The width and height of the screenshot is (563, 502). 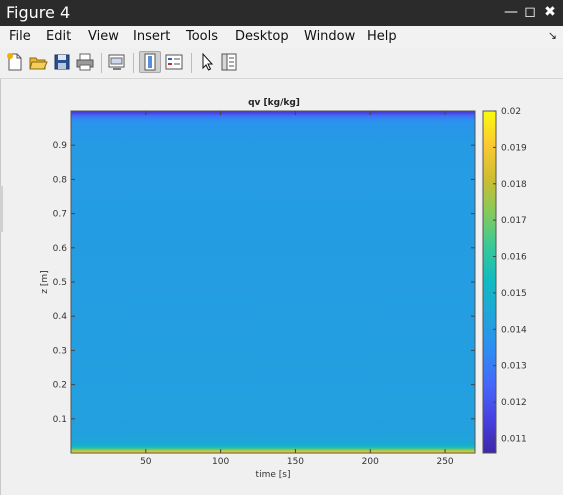 I want to click on chart-title: qv [kg/kg], so click(x=274, y=103).